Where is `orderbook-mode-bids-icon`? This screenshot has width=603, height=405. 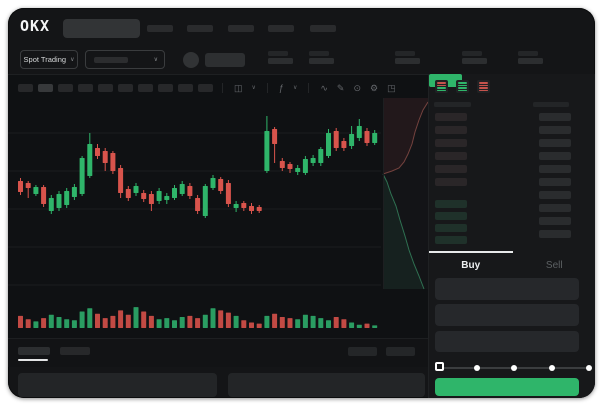
orderbook-mode-bids-icon is located at coordinates (462, 86).